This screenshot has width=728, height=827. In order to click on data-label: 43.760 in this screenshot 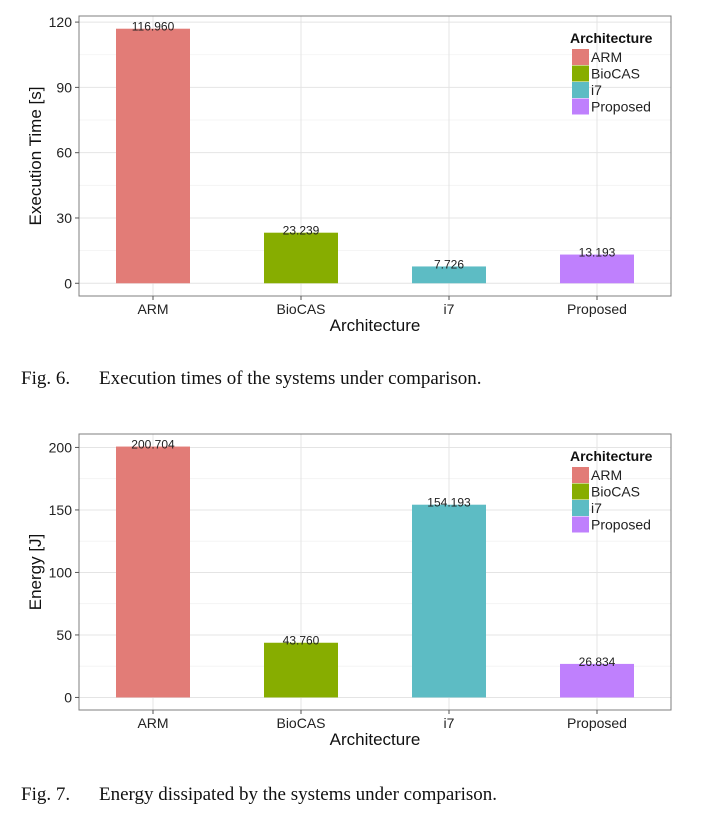, I will do `click(301, 641)`.